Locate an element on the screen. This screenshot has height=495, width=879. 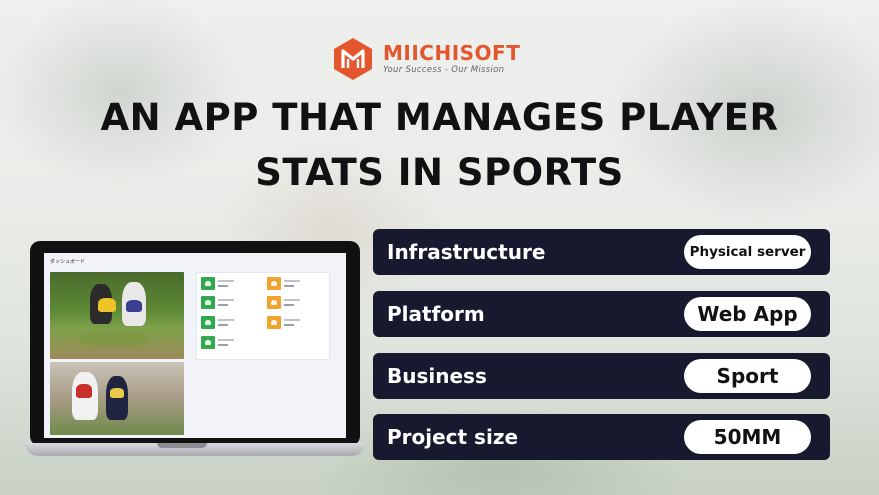
stat-cards-panel is located at coordinates (263, 316).